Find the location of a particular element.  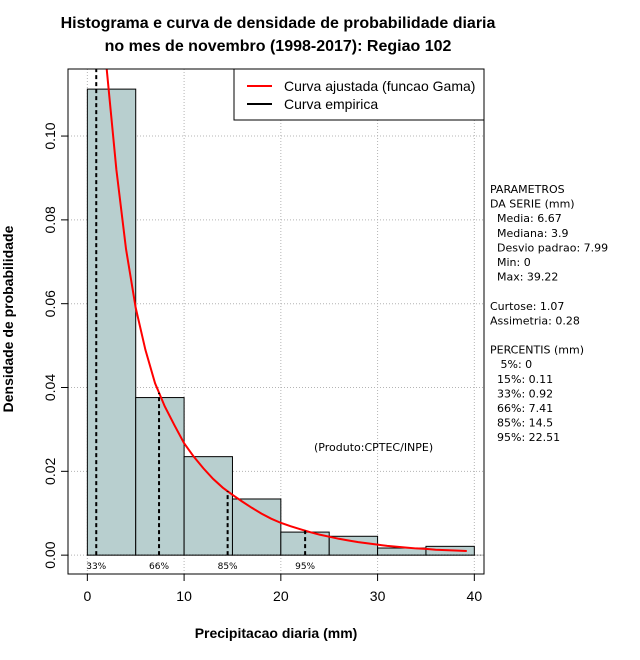

legend-label-empirical: Curva empirica is located at coordinates (331, 104).